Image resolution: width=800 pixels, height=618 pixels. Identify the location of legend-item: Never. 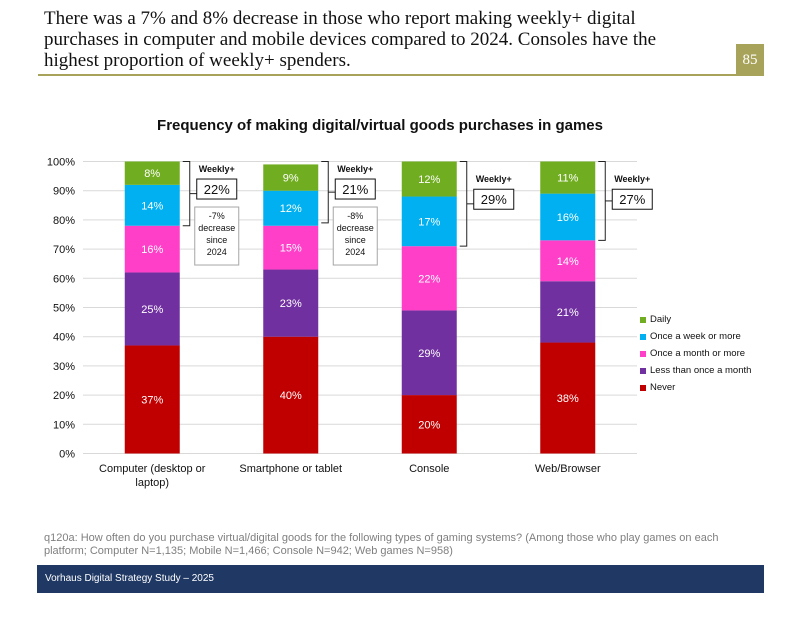
(695, 387).